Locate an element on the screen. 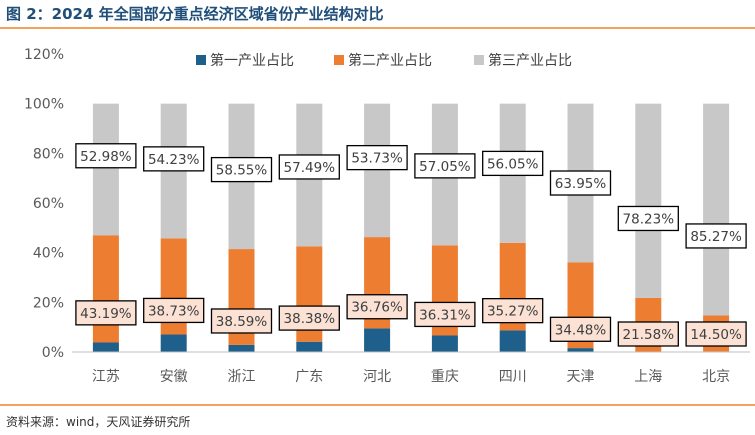  secondary-data-label: 35.27% is located at coordinates (513, 312).